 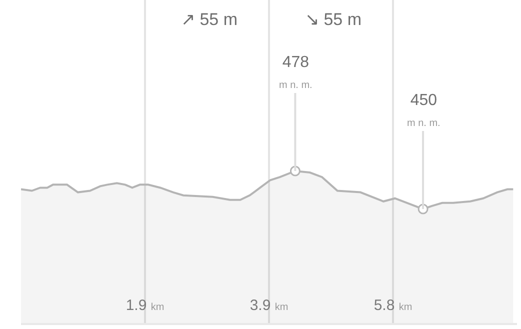 What do you see at coordinates (393, 305) in the screenshot?
I see `x-tick-label: 5.8 km` at bounding box center [393, 305].